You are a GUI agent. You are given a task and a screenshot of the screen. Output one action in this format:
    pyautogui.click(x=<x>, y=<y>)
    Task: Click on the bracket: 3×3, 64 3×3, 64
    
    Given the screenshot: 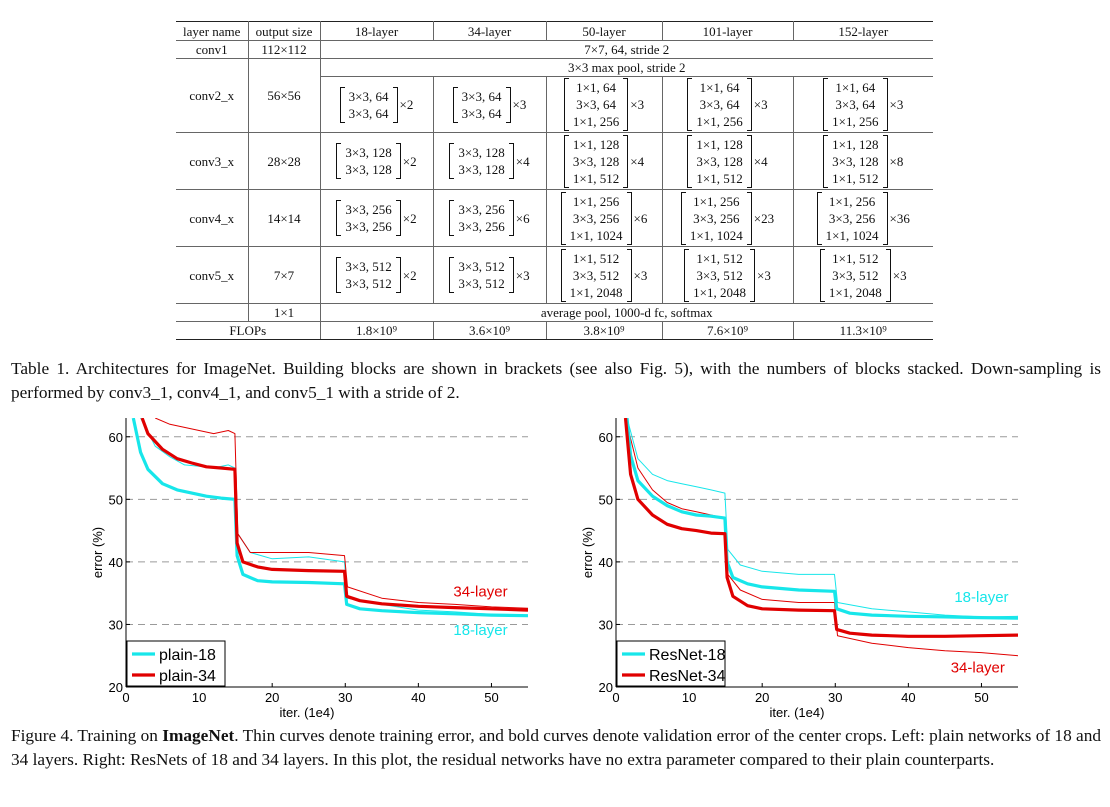 What is the action you would take?
    pyautogui.click(x=368, y=105)
    